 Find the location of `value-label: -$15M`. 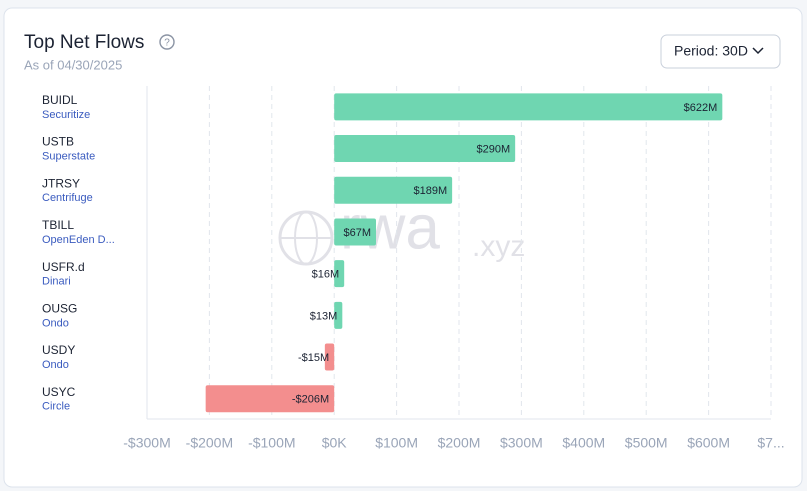

value-label: -$15M is located at coordinates (313, 358).